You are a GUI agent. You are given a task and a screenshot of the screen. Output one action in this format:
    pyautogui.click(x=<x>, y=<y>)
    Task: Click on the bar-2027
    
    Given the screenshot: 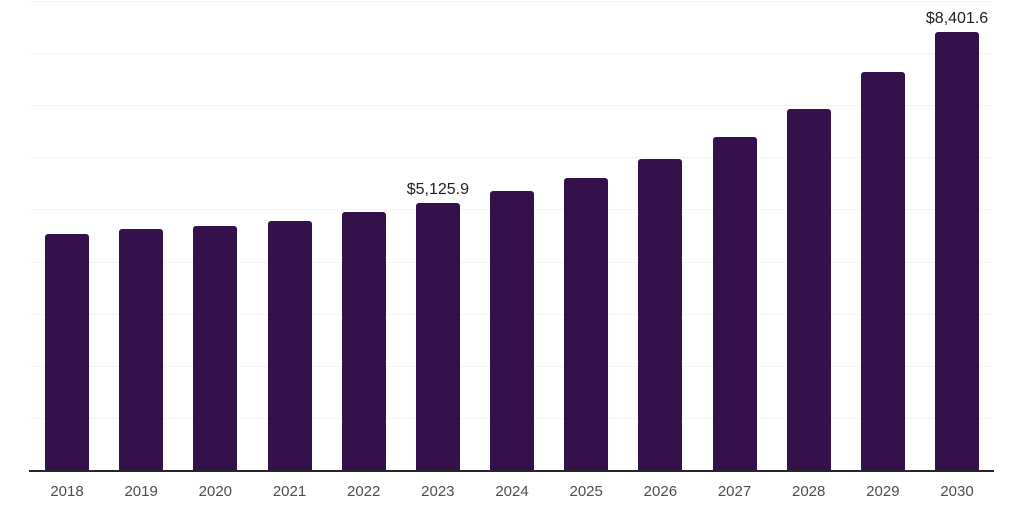 What is the action you would take?
    pyautogui.click(x=734, y=303)
    